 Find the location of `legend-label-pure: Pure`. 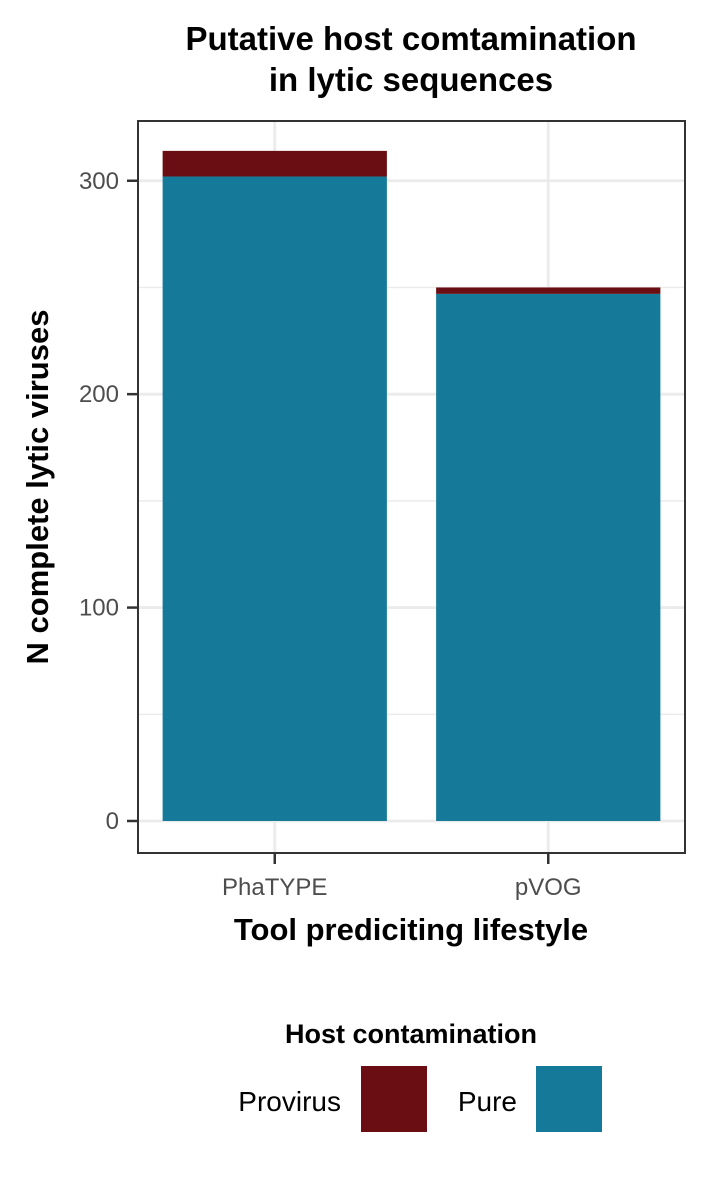

legend-label-pure: Pure is located at coordinates (487, 1101).